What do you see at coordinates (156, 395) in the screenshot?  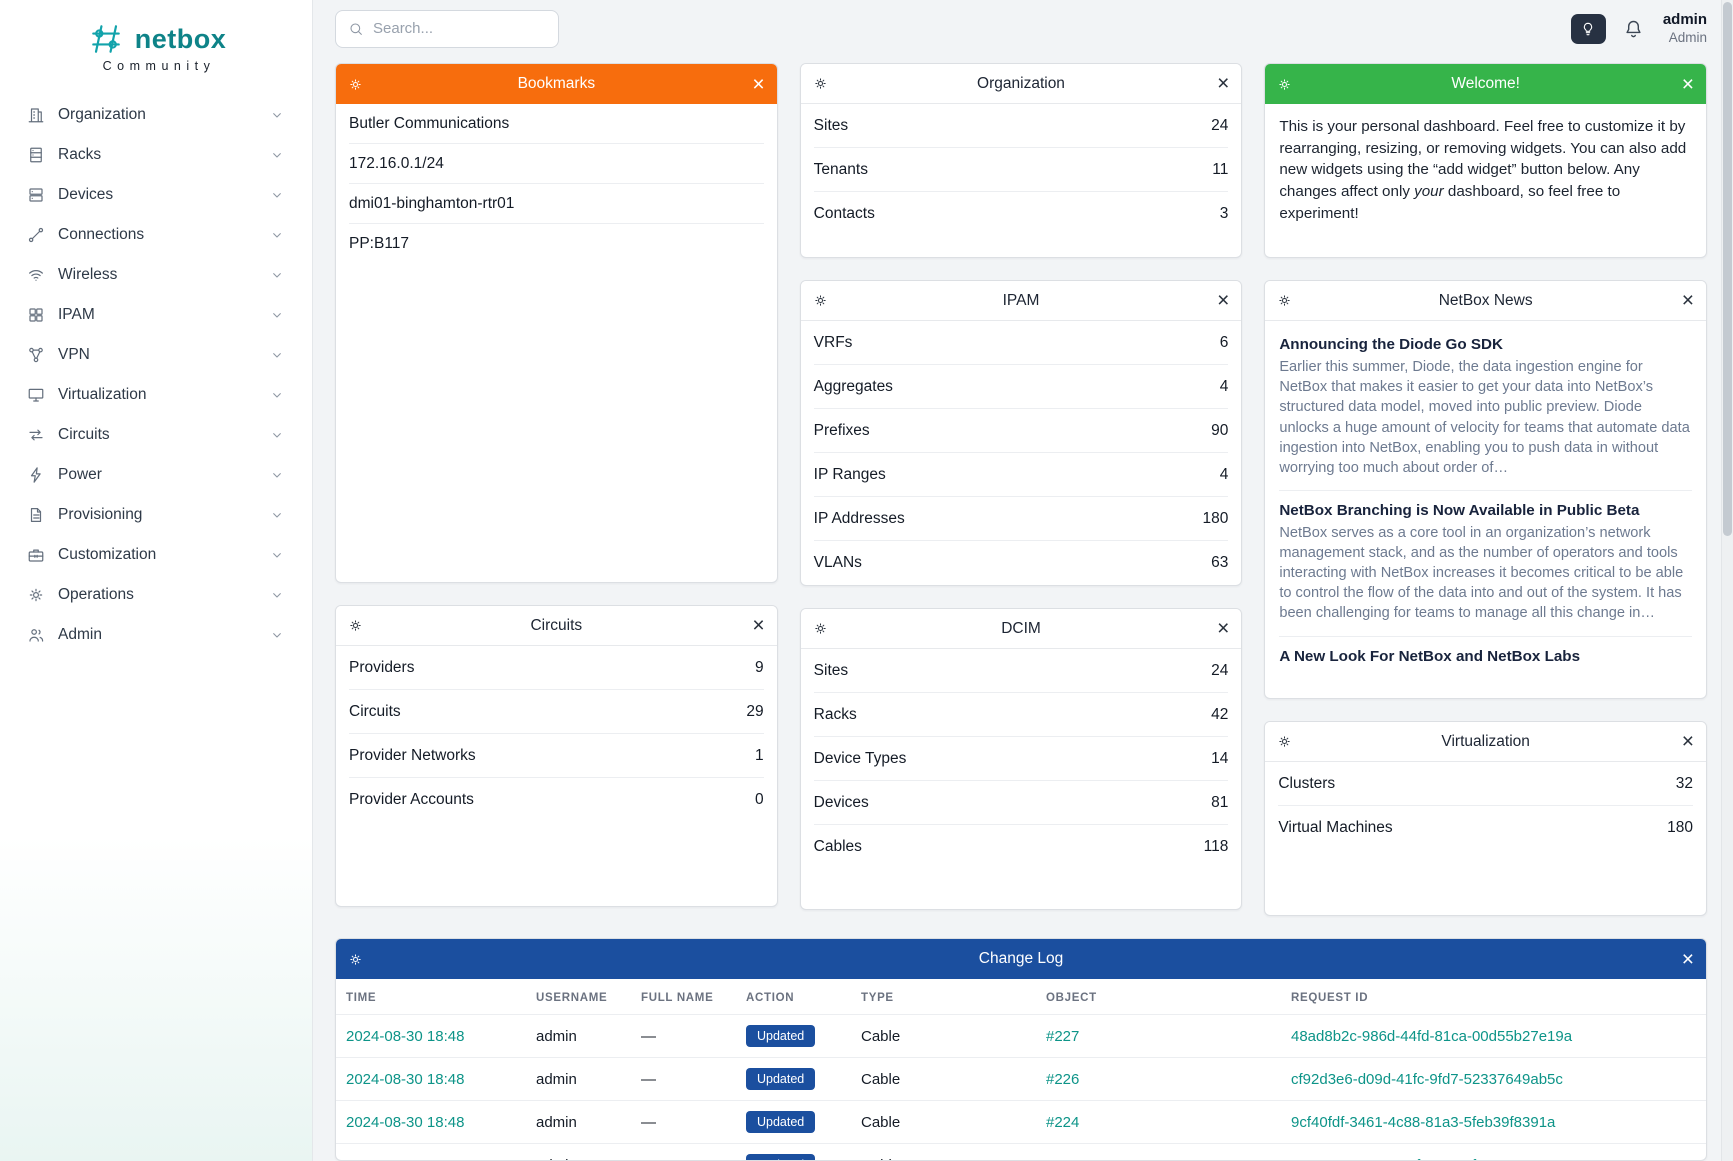 I see `sidebar-item-virtualization: Virtualization` at bounding box center [156, 395].